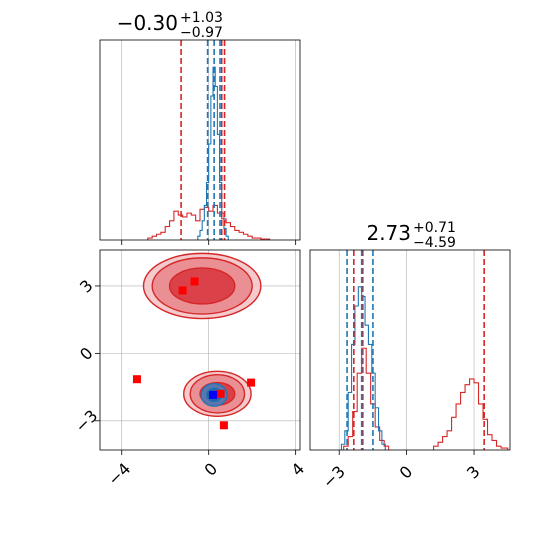 This screenshot has width=550, height=550. I want to click on joint-xtick-label: 4, so click(297, 469).